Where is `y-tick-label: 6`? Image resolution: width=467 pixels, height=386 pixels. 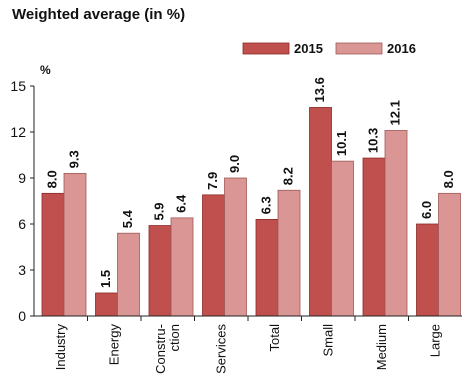
y-tick-label: 6 is located at coordinates (22, 224).